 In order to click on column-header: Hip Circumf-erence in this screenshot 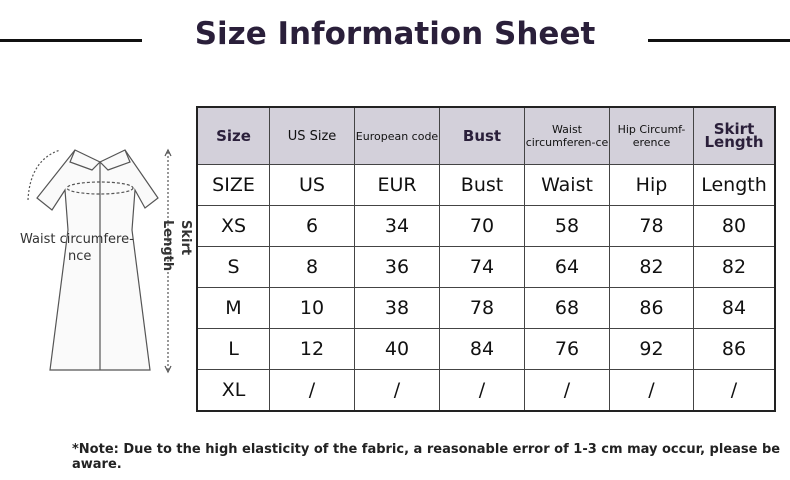, I will do `click(651, 135)`.